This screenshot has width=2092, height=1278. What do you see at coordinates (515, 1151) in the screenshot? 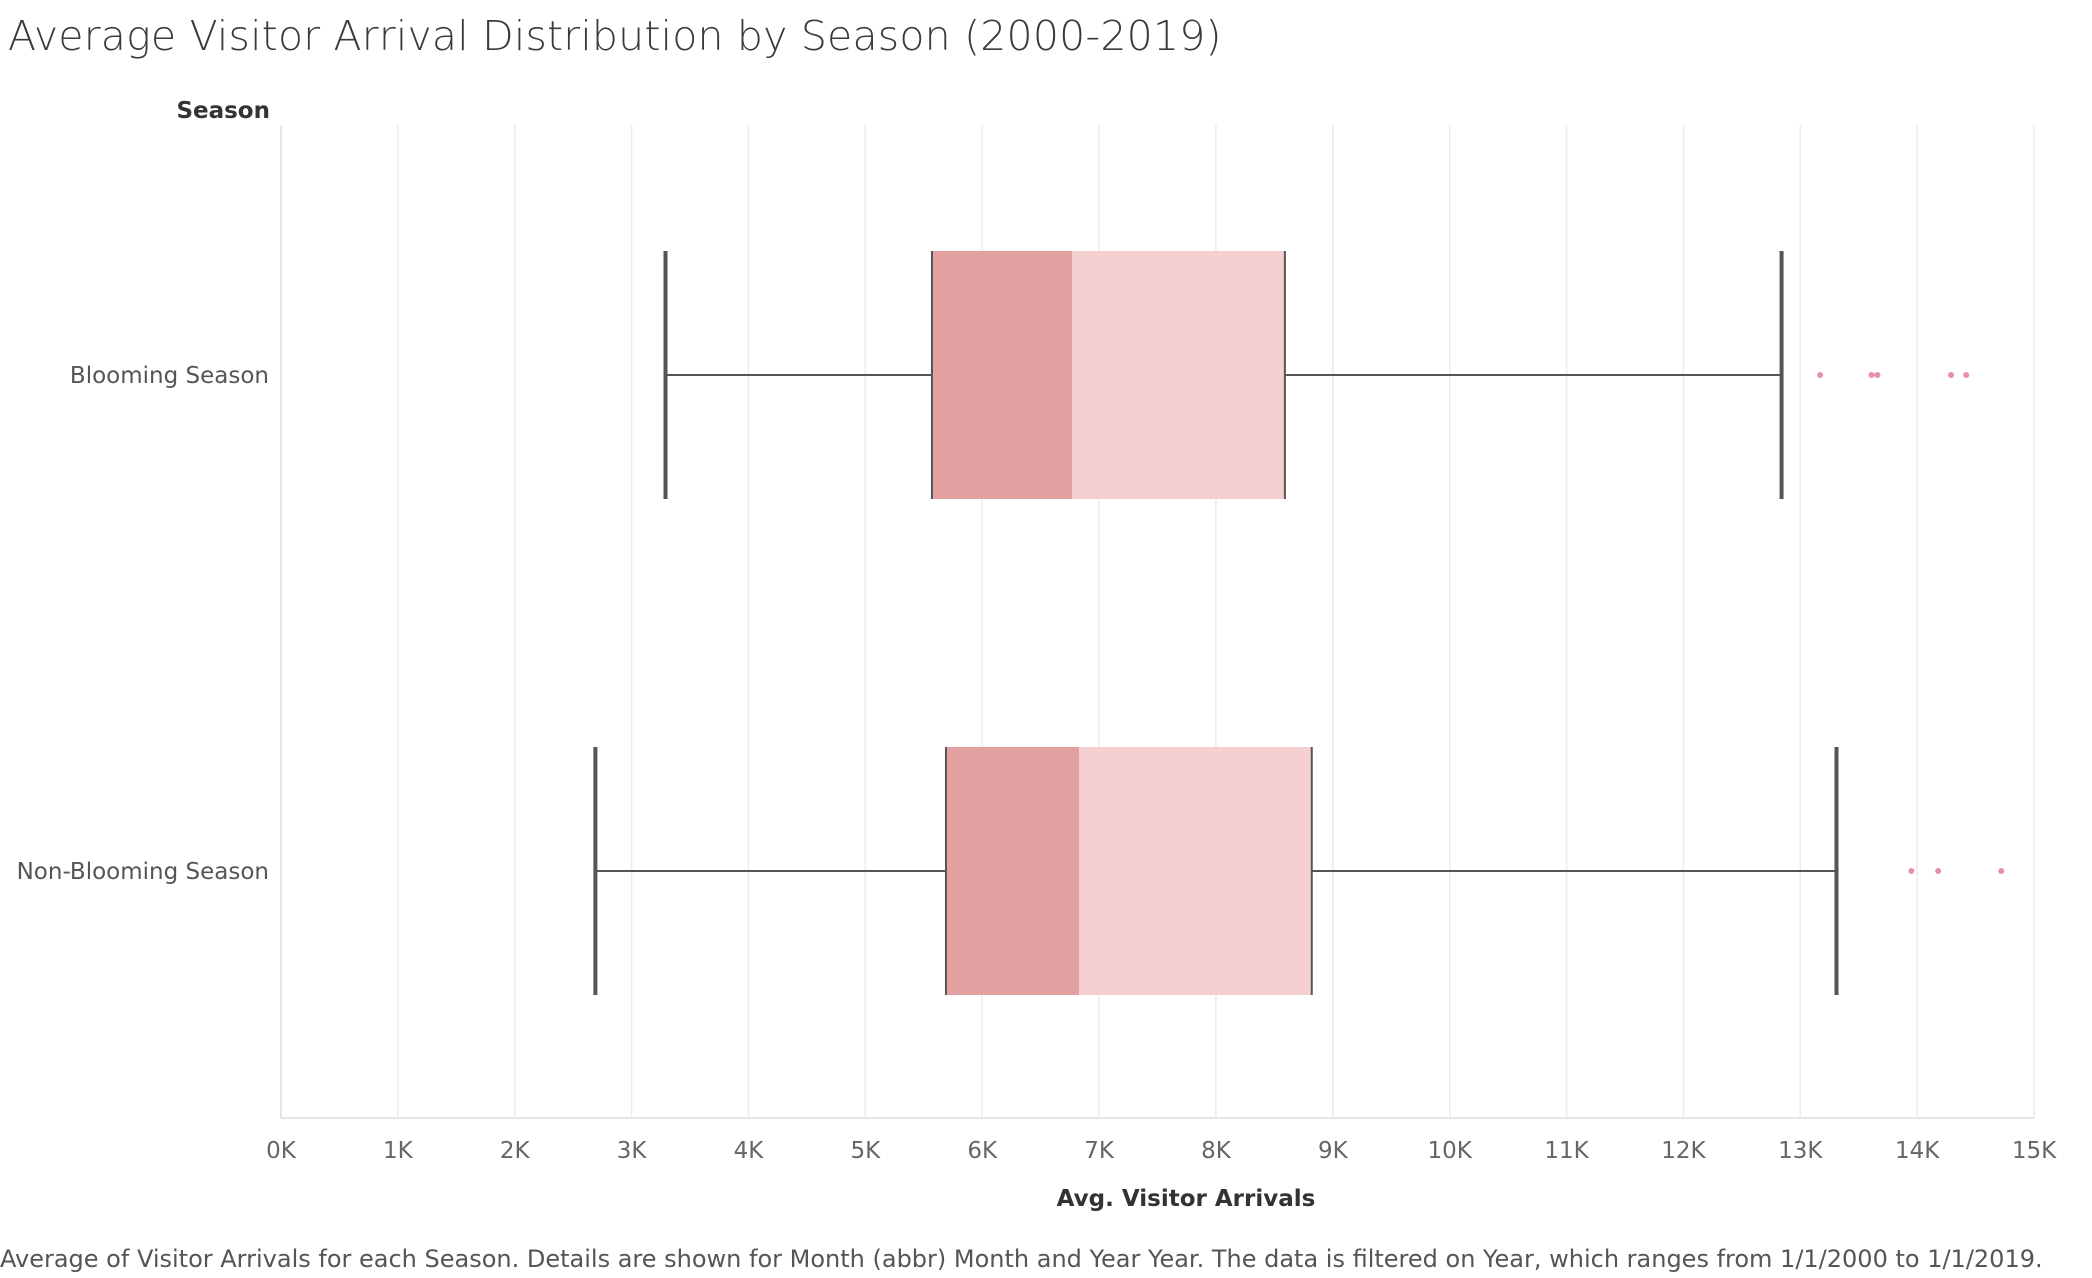
I see `x-tick-label: 2K` at bounding box center [515, 1151].